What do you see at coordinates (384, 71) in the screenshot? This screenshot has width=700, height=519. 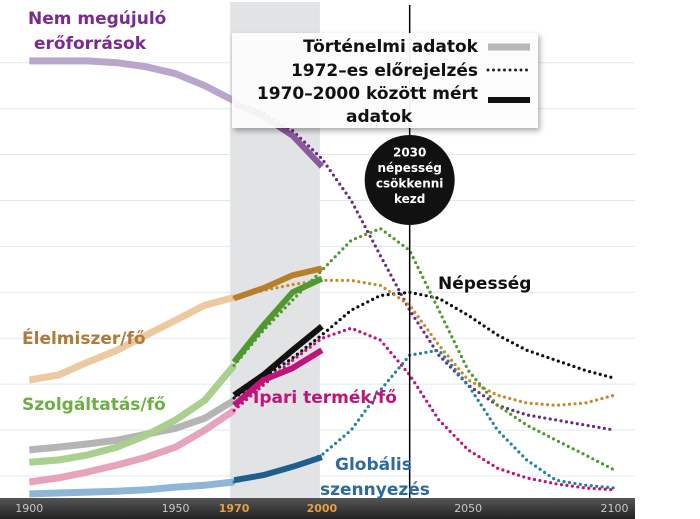 I see `legend-label: 1972–es előrejelzés` at bounding box center [384, 71].